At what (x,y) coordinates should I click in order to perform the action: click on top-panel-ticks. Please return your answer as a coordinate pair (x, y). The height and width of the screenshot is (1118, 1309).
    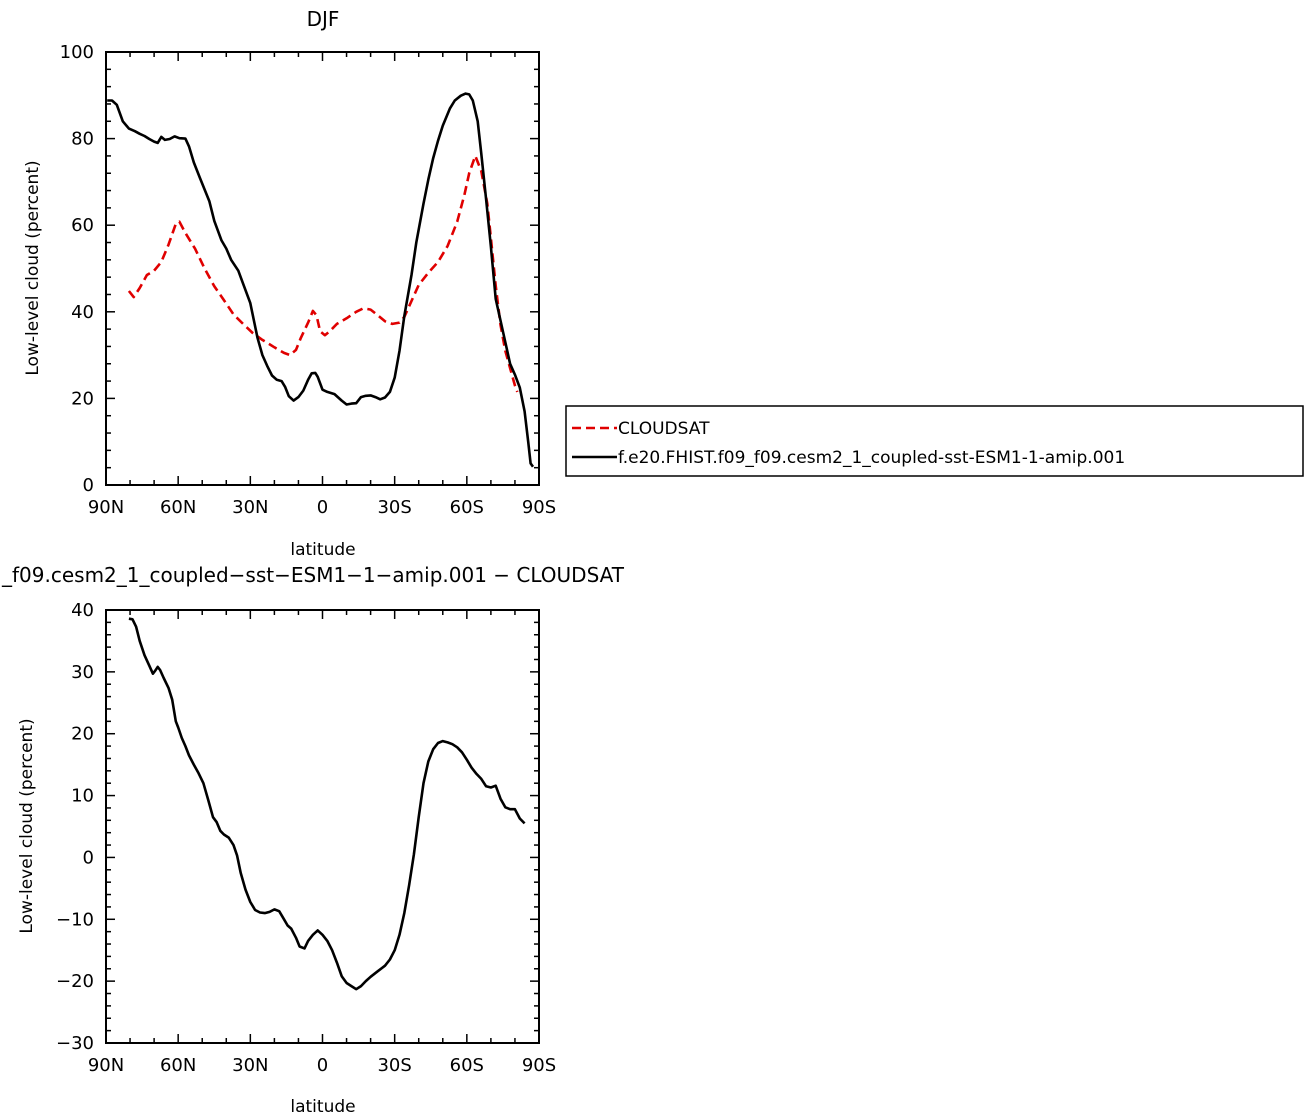
    Looking at the image, I should click on (322, 268).